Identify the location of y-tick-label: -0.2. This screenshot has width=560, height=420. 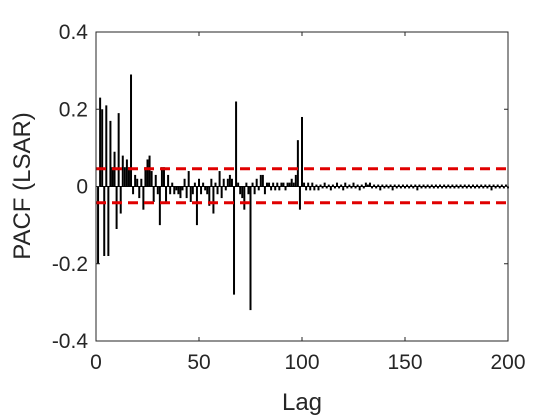
(70, 264).